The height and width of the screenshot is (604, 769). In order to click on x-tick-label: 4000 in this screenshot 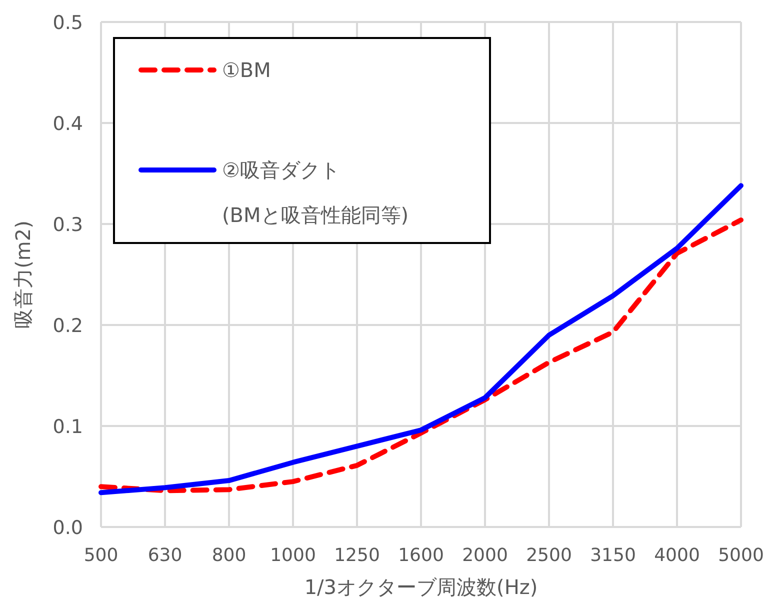, I will do `click(677, 555)`.